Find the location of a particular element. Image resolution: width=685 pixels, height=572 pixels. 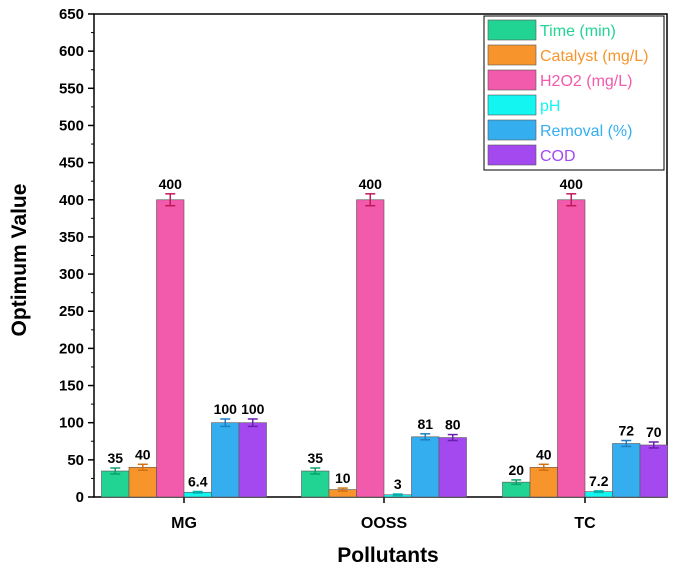

data-label: 20 is located at coordinates (516, 470).